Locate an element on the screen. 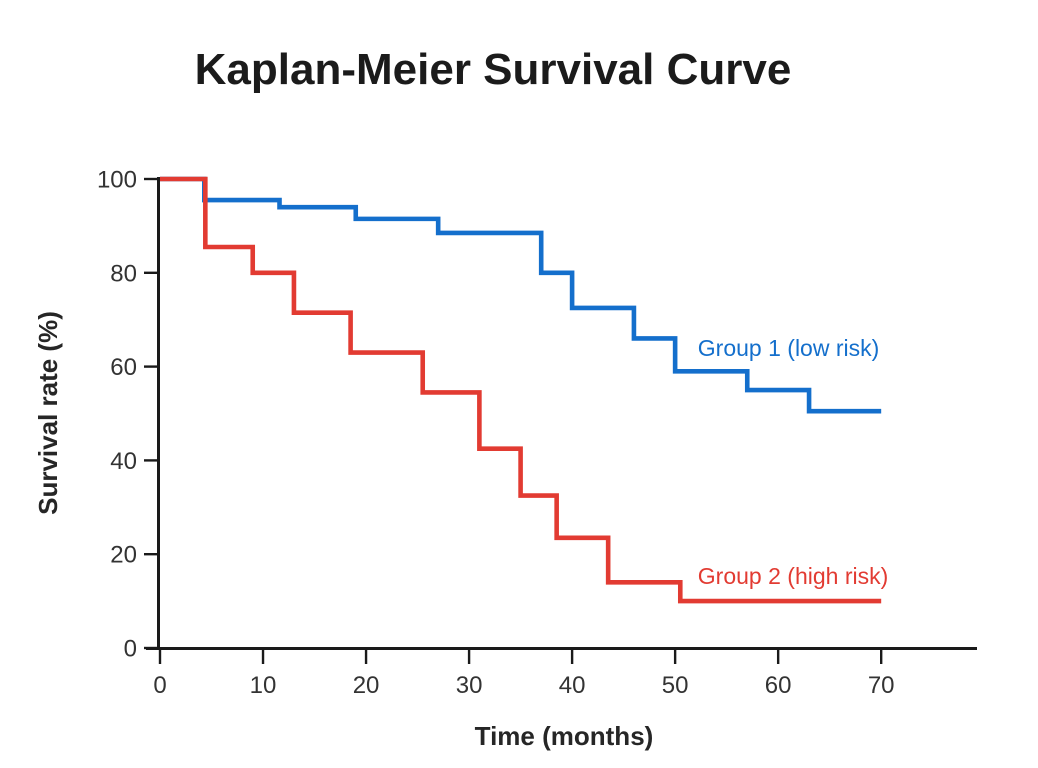 This screenshot has width=1038, height=768. curve-annotations: Group 1 (low risk) Group 2 (high risk) is located at coordinates (793, 462).